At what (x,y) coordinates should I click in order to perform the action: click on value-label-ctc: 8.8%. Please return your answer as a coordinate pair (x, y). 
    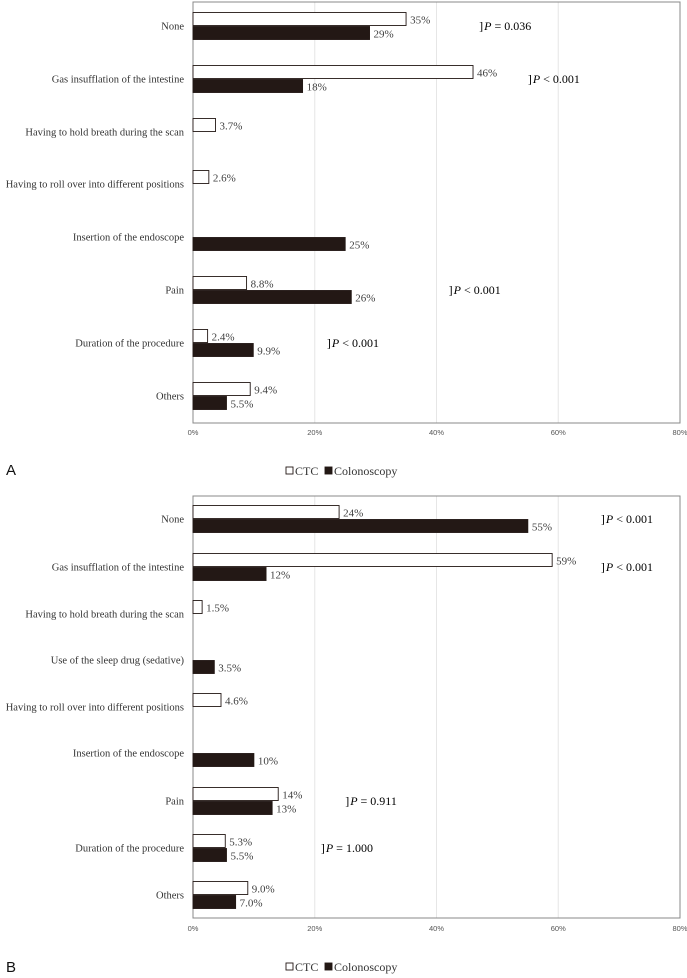
    Looking at the image, I should click on (262, 285).